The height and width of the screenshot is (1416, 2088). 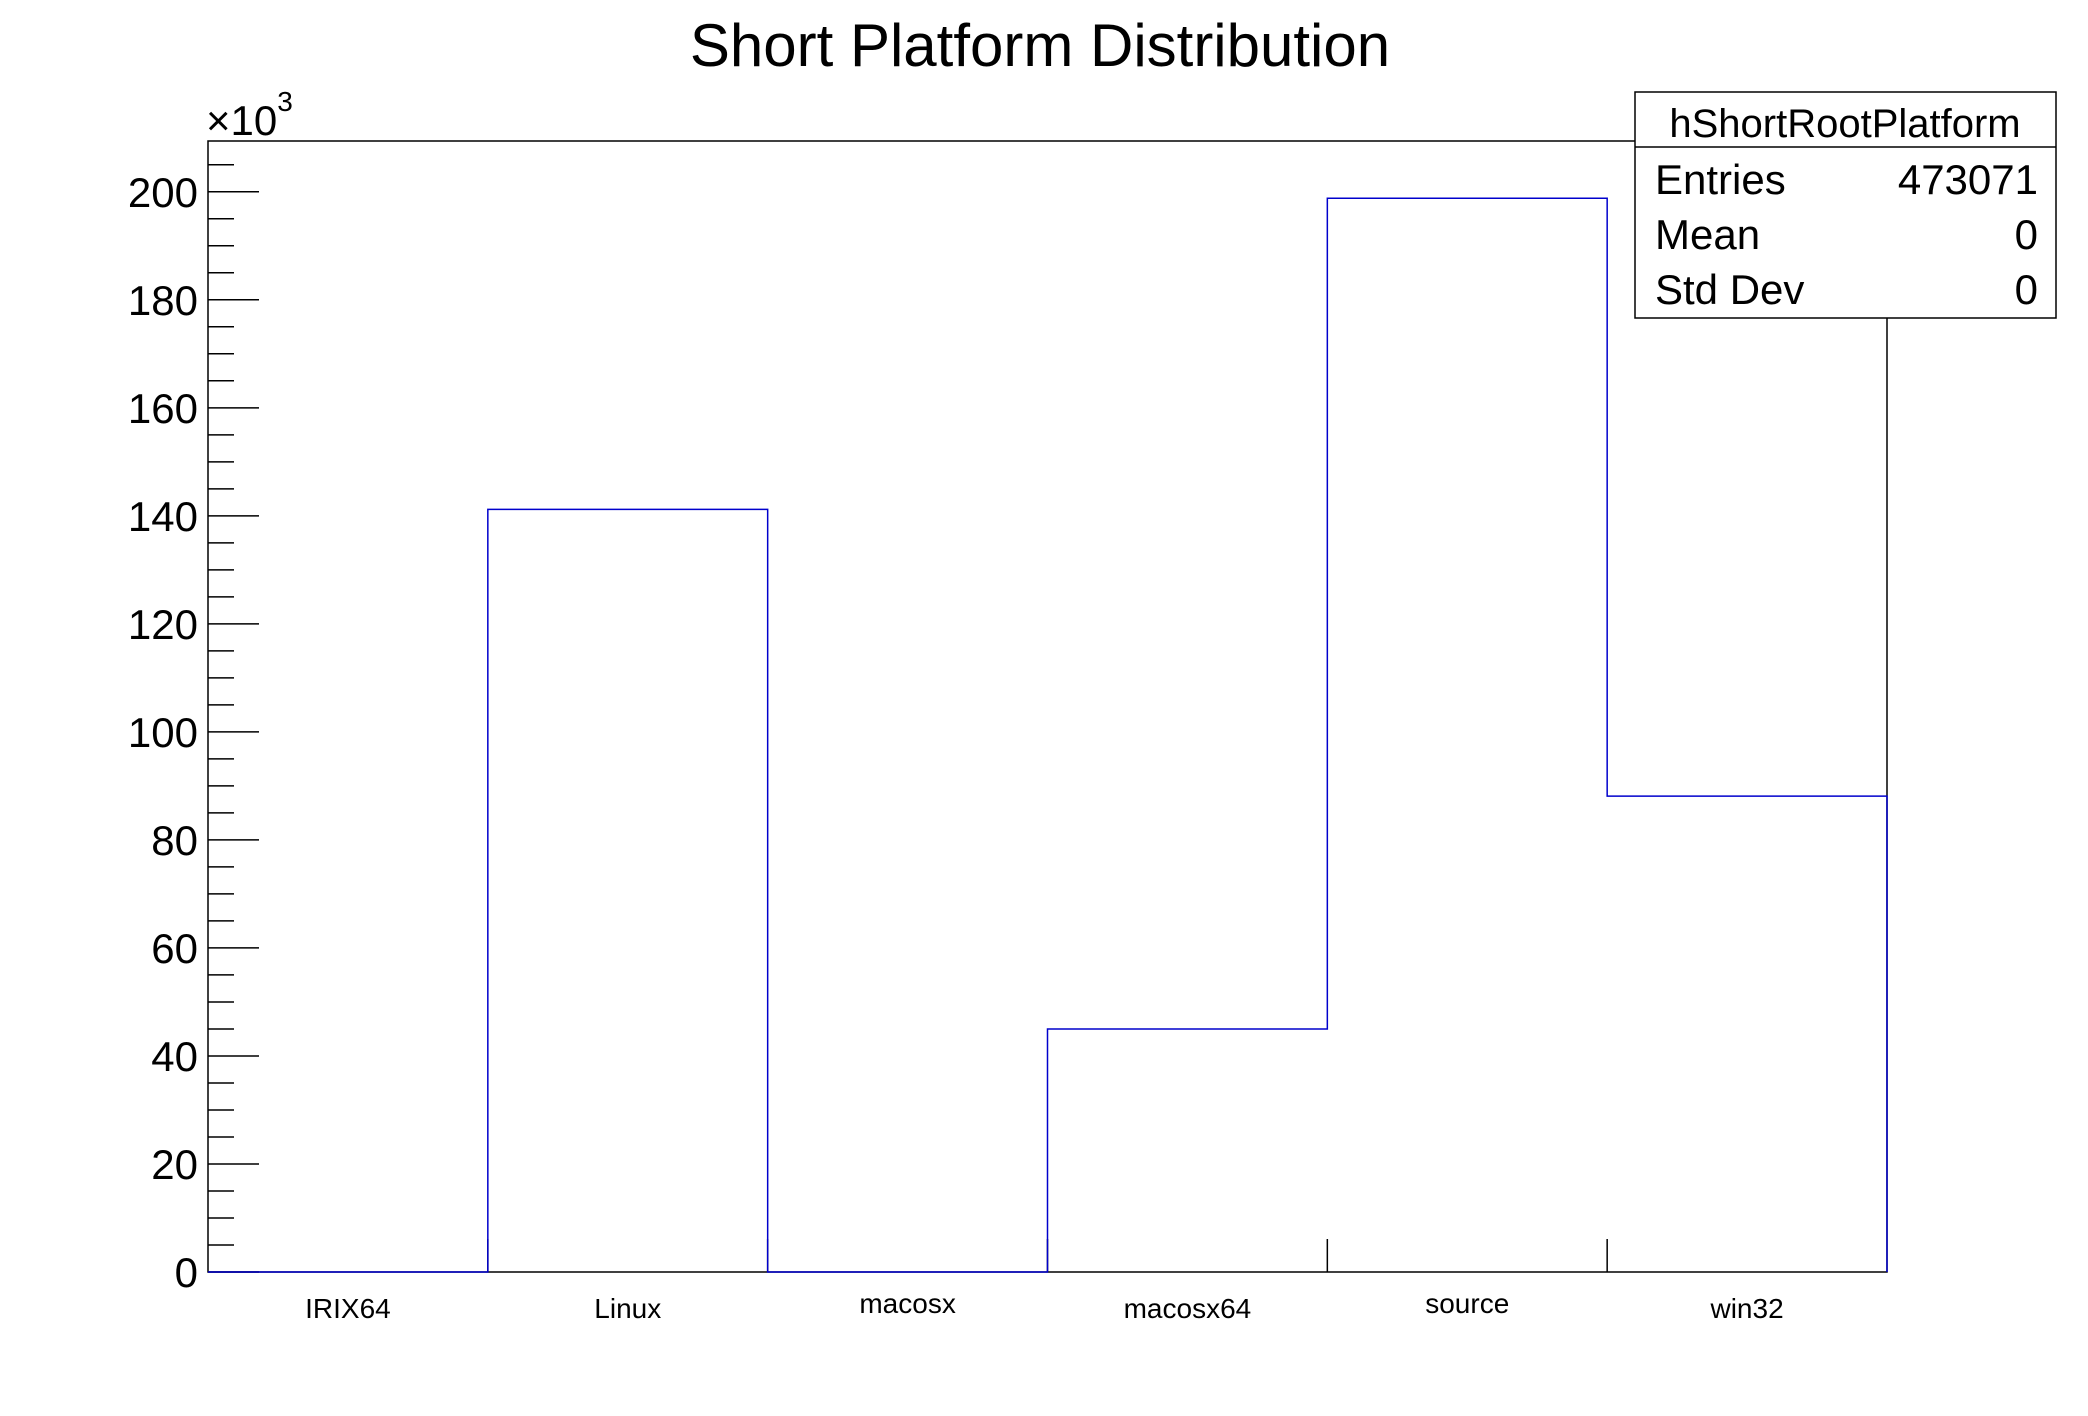 I want to click on y-tick-label: 100, so click(x=163, y=732).